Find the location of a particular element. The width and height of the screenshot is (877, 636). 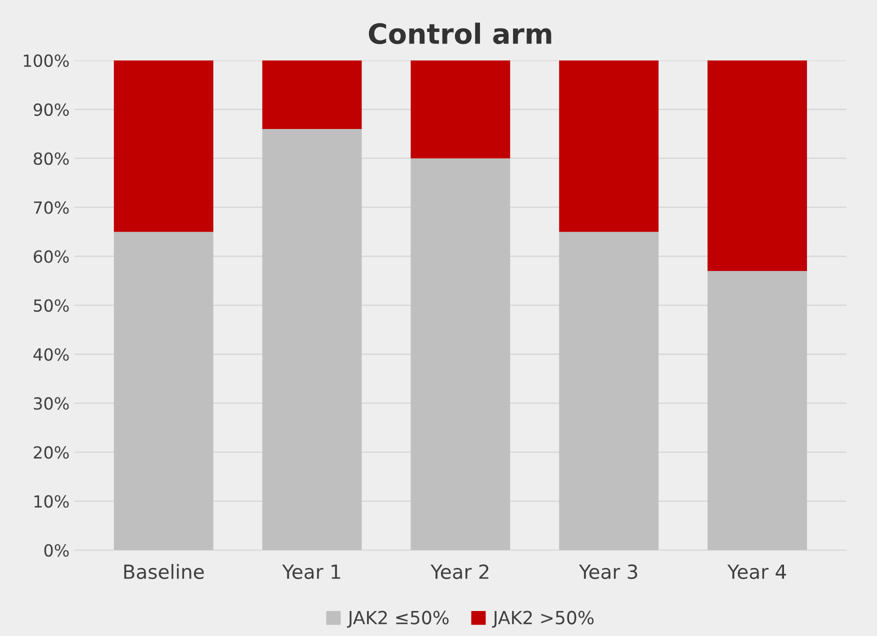

y-tick-label: 90% is located at coordinates (51, 109).